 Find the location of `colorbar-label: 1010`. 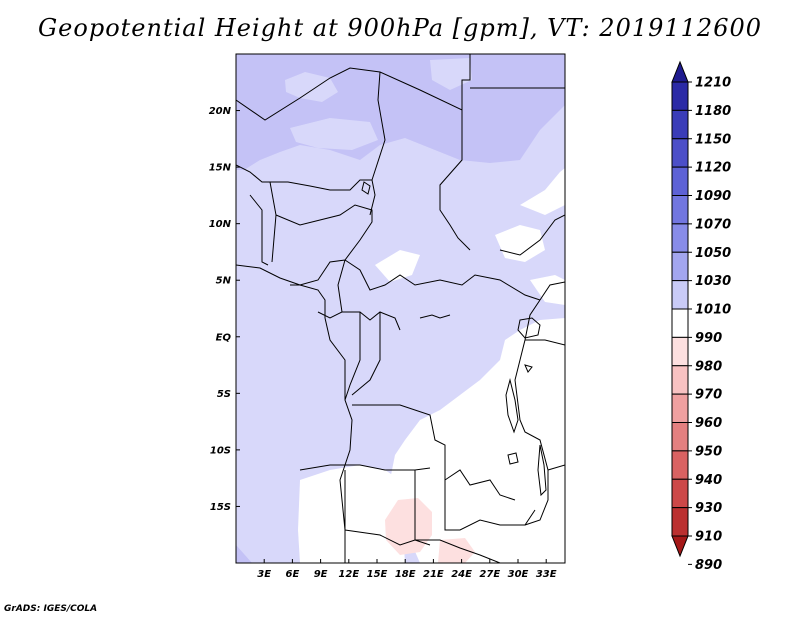

colorbar-label: 1010 is located at coordinates (713, 310).